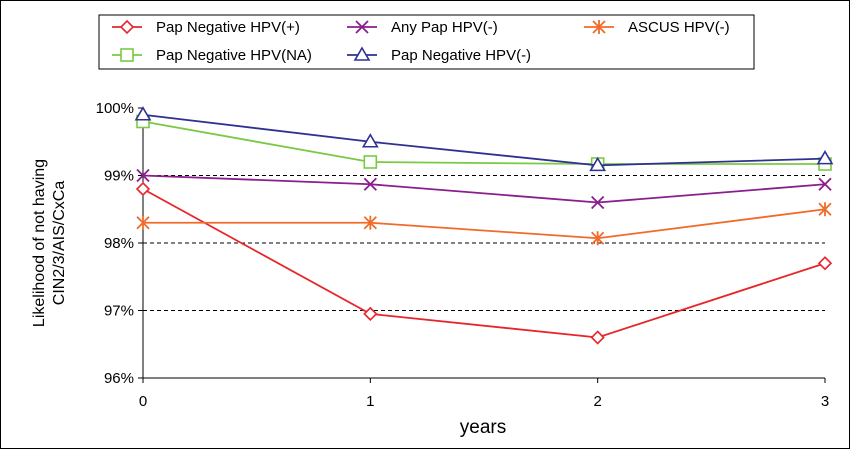 The width and height of the screenshot is (850, 449). Describe the element at coordinates (39, 243) in the screenshot. I see `y-axis-label-line-1: Likelihood of not having` at that location.